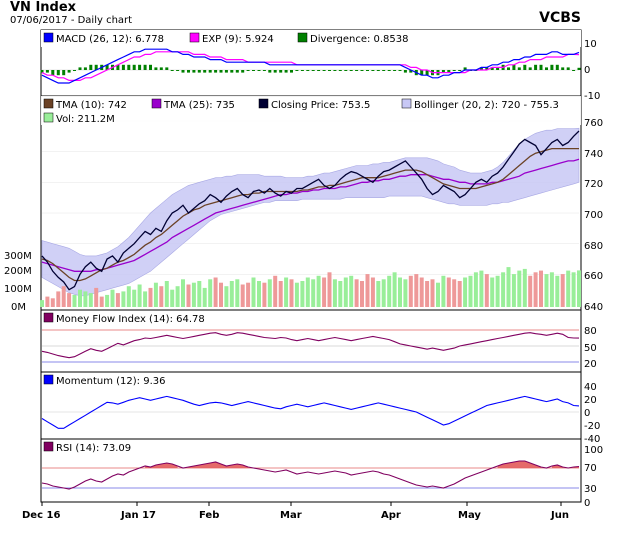 The image size is (620, 535). Describe the element at coordinates (71, 20) in the screenshot. I see `chart-subtitle: 07/06/2017 - Daily chart` at that location.